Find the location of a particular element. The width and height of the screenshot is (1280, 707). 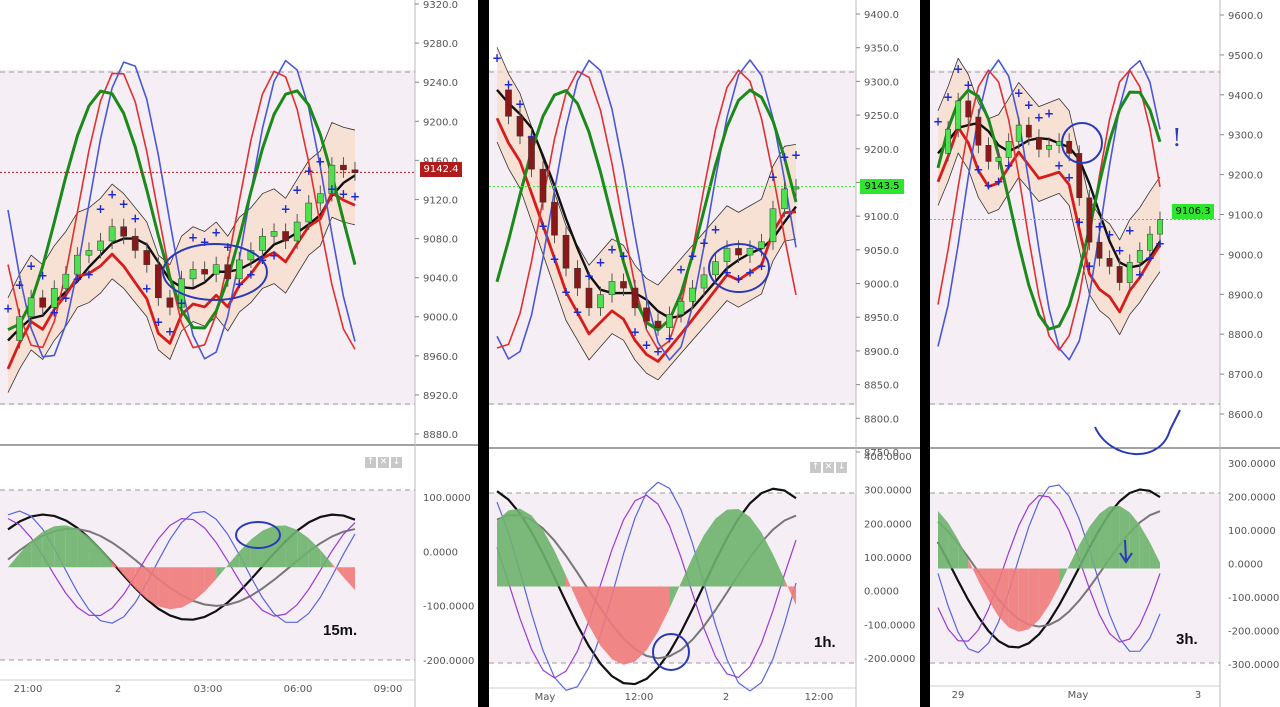

osc-purple-line is located at coordinates (181, 567).